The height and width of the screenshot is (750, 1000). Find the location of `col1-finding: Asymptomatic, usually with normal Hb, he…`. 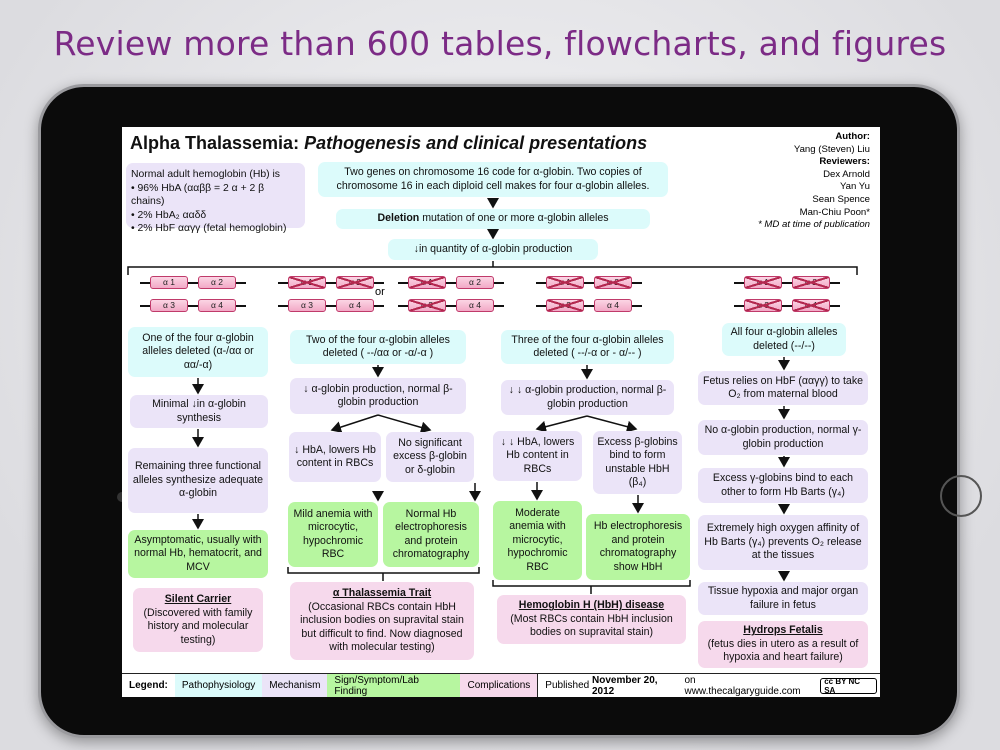

col1-finding: Asymptomatic, usually with normal Hb, he… is located at coordinates (198, 554).